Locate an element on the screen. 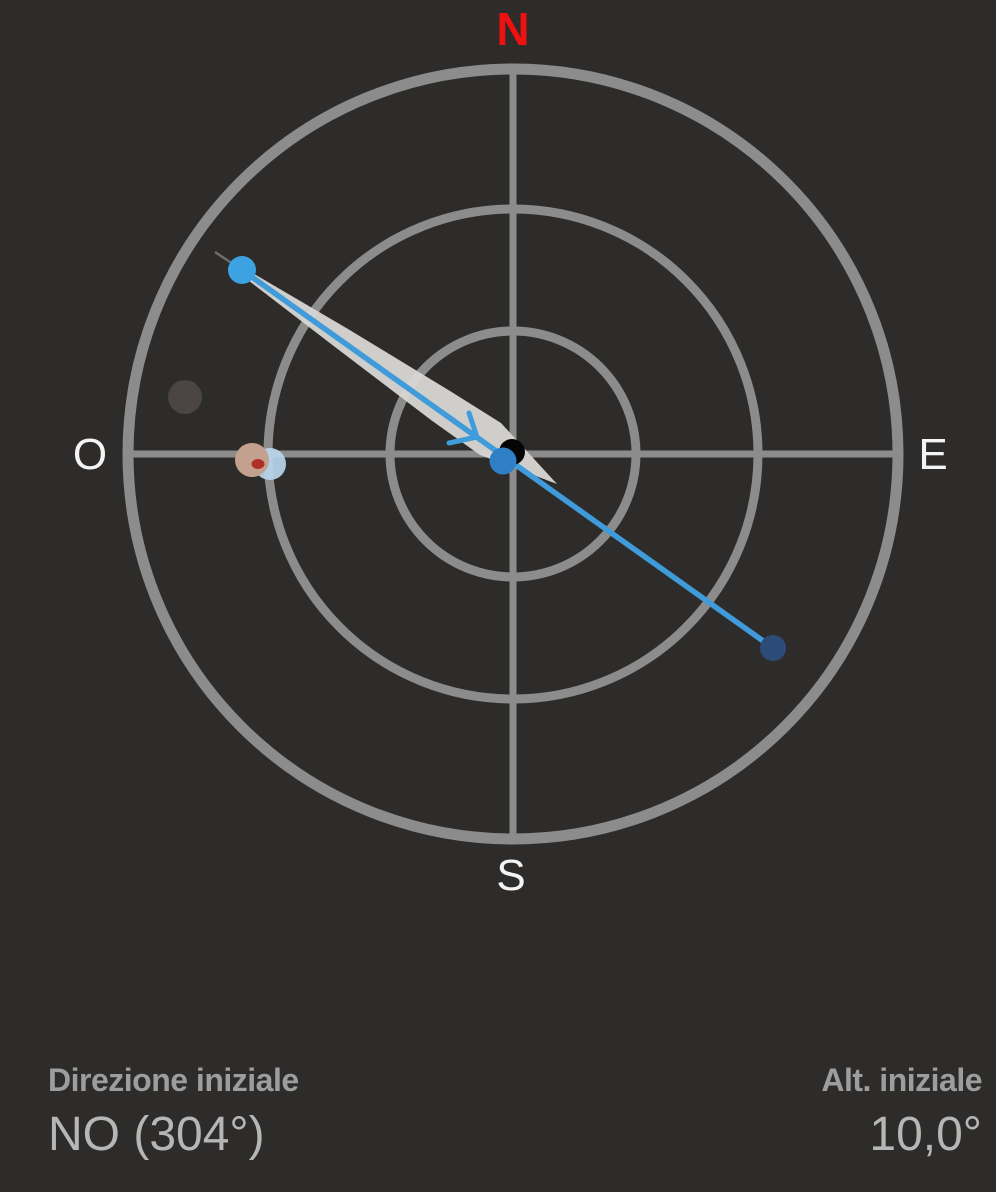  initial-altitude-label: Alt. iniziale is located at coordinates (901, 1080).